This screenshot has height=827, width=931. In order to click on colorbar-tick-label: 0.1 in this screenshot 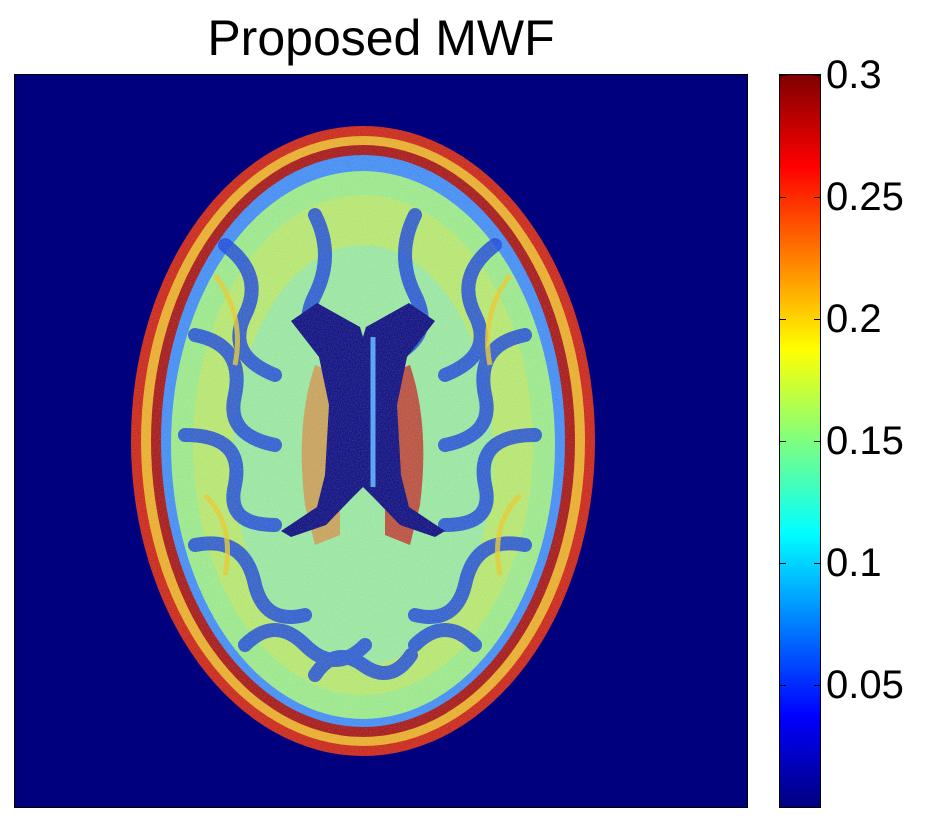, I will do `click(854, 563)`.